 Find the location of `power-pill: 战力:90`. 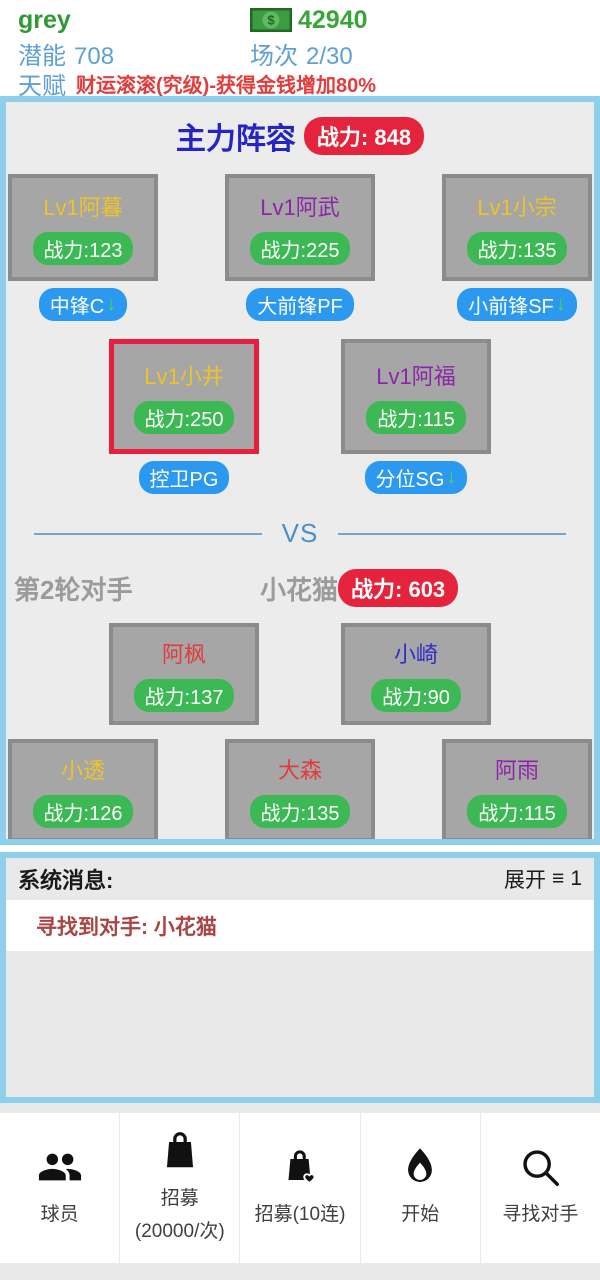

power-pill: 战力:90 is located at coordinates (416, 695).